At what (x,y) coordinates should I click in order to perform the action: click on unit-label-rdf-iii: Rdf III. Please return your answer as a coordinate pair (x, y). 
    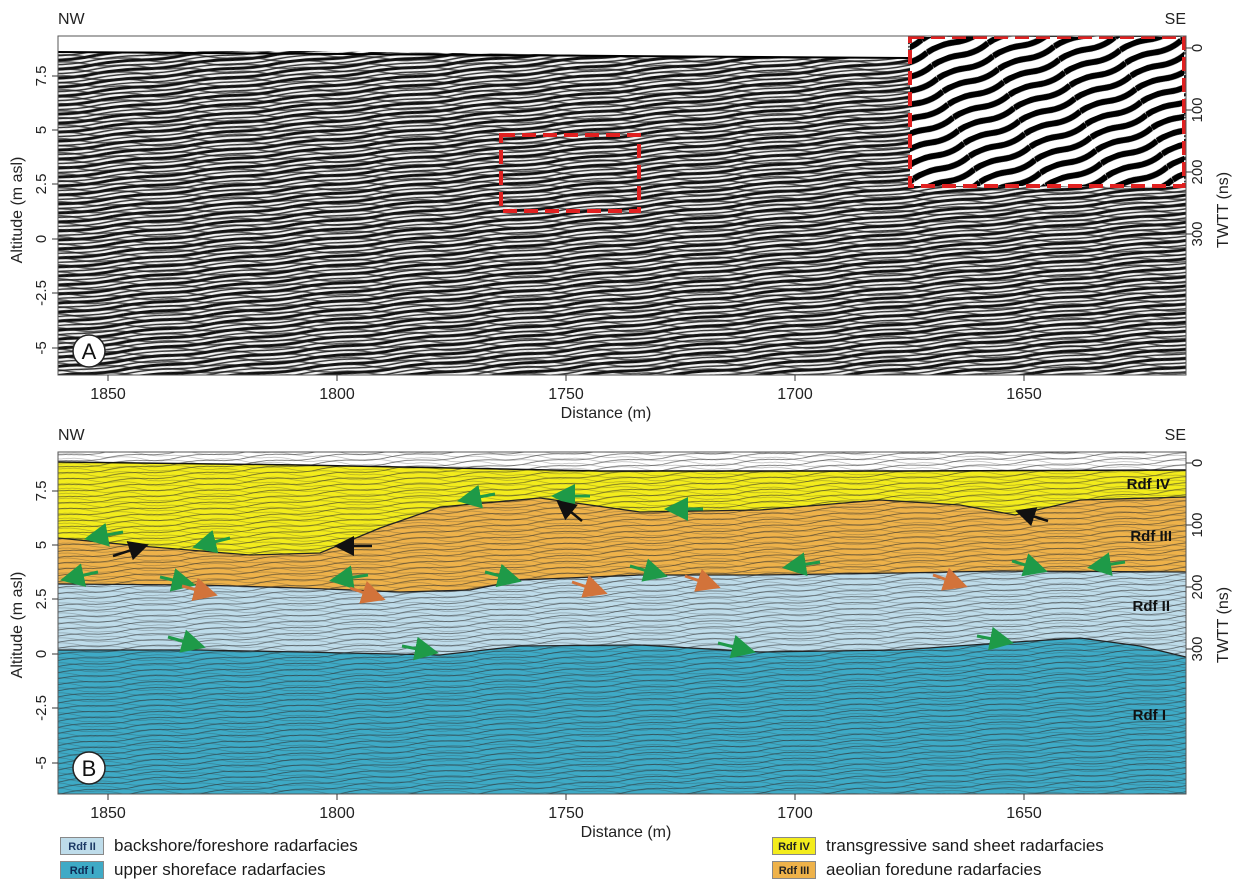
    Looking at the image, I should click on (1151, 536).